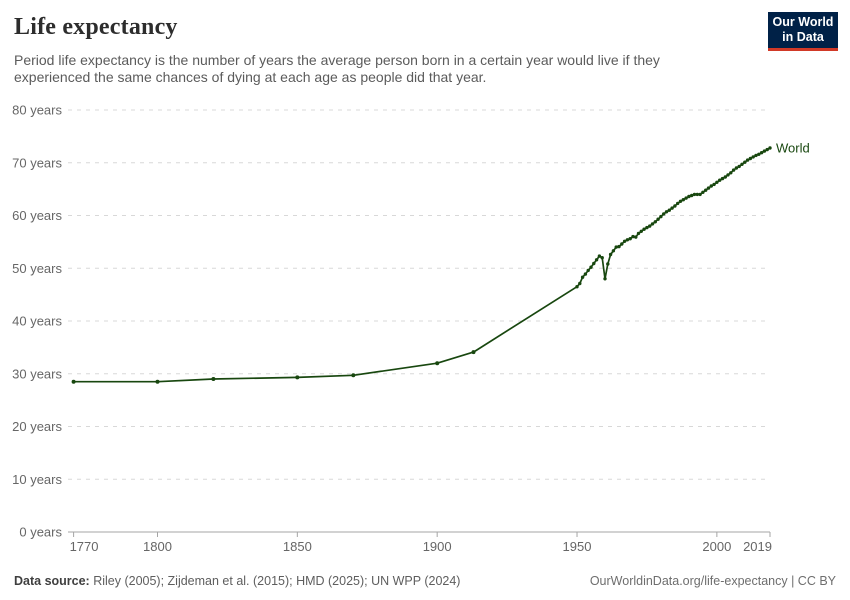 The height and width of the screenshot is (600, 850). Describe the element at coordinates (580, 283) in the screenshot. I see `data-point-1951` at that location.